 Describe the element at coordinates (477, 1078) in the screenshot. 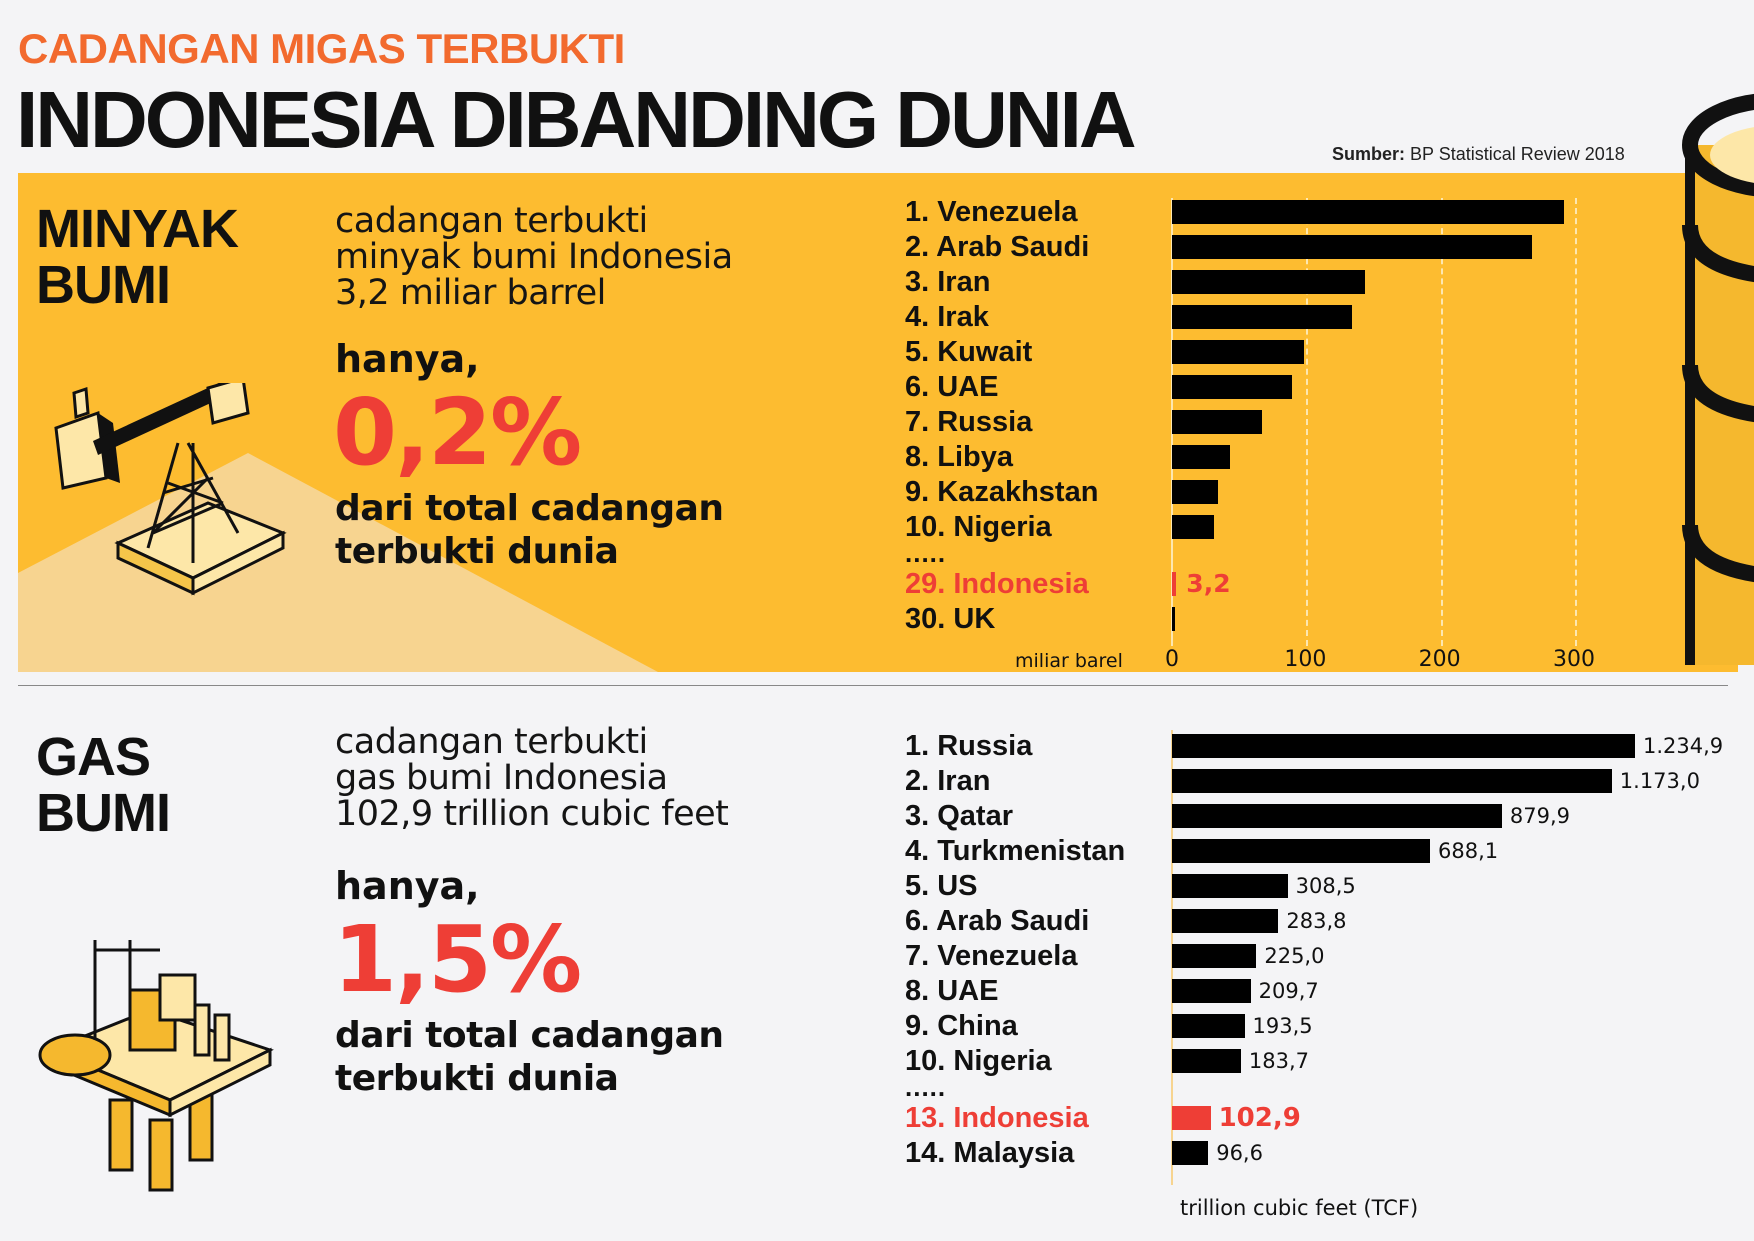

I see `gas-dari-line2: terbukti dunia` at that location.